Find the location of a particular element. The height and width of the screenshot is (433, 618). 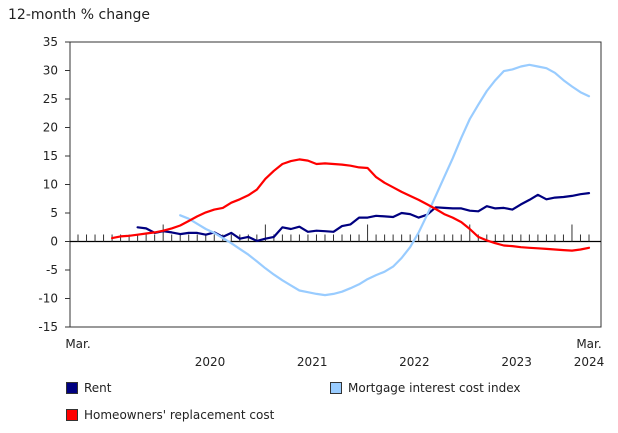

y-tick-label: 0 is located at coordinates (54, 242).